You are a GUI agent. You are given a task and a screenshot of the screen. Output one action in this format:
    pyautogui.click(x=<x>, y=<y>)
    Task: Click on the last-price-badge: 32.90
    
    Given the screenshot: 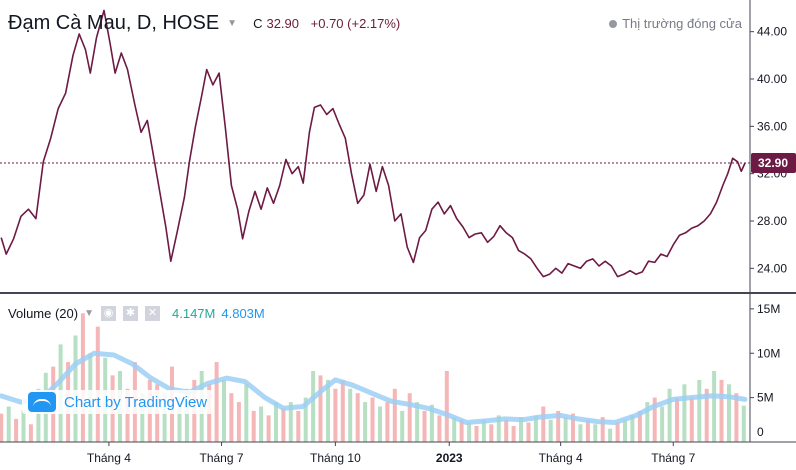 What is the action you would take?
    pyautogui.click(x=773, y=163)
    